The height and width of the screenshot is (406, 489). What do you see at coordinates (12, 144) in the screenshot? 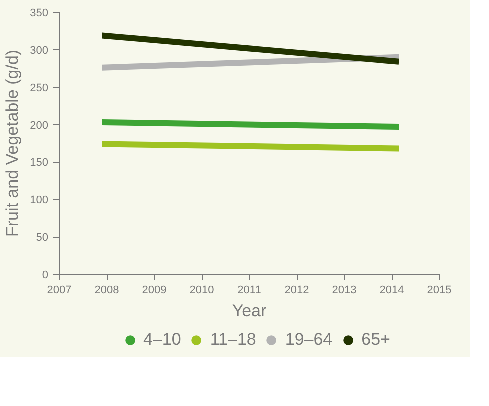
I see `y-axis-title: Fruit and Vegetable (g/d)` at bounding box center [12, 144].